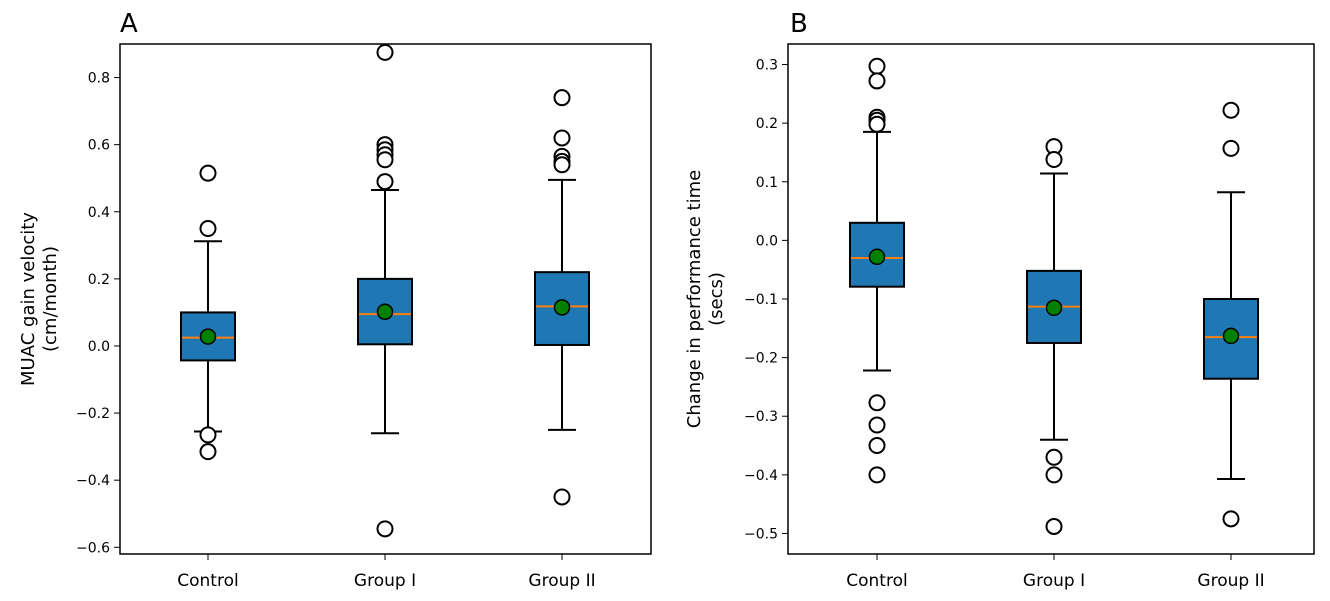  I want to click on y-tick-label: 0.3, so click(767, 66).